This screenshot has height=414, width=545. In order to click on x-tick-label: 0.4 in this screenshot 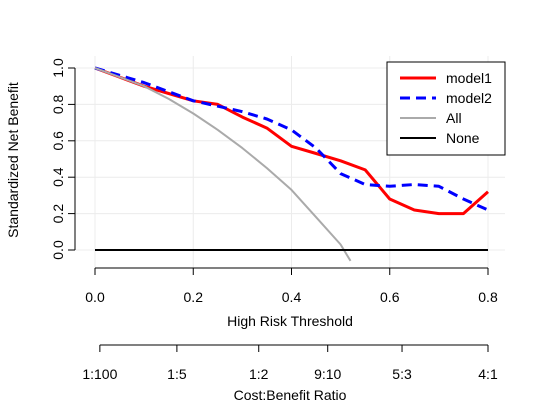, I will do `click(292, 297)`.